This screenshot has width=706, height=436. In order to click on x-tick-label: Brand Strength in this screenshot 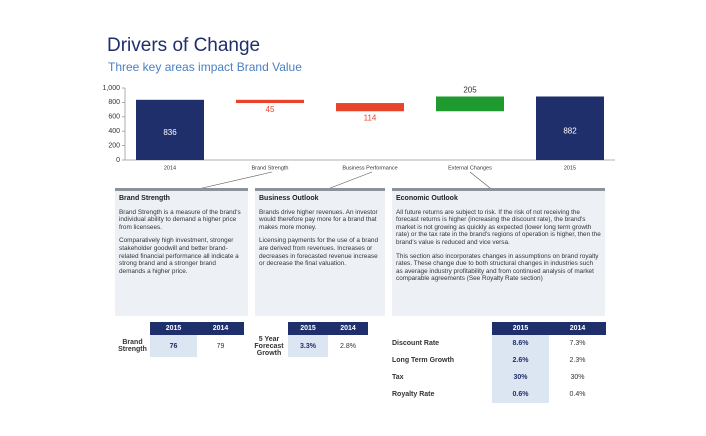, I will do `click(270, 168)`.